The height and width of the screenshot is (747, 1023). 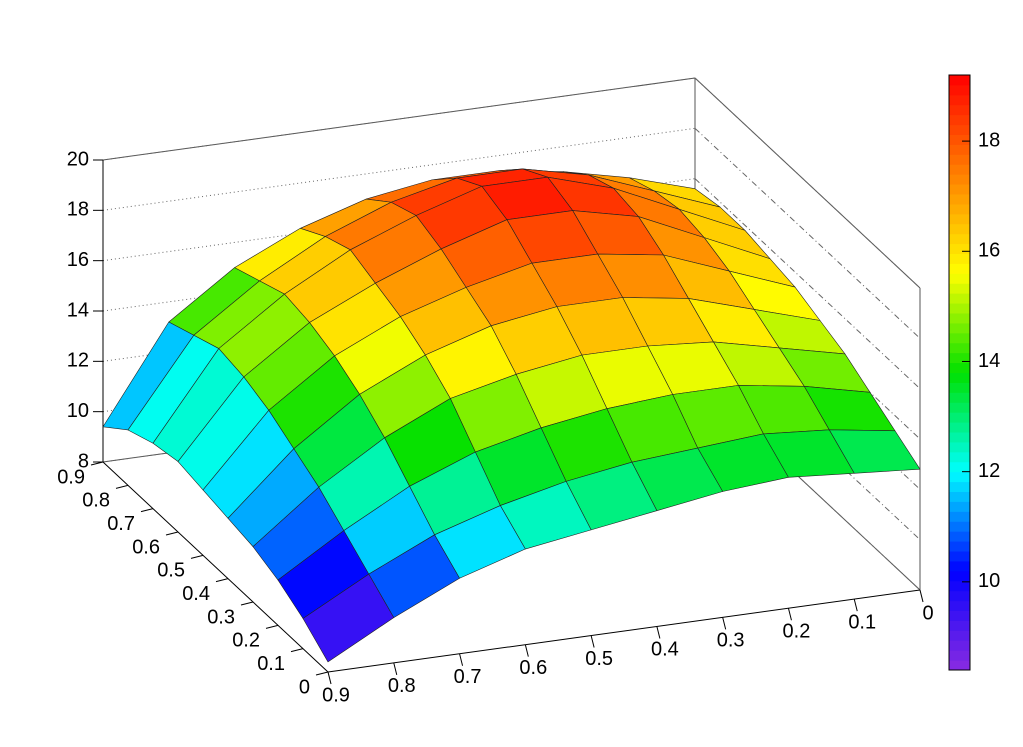 What do you see at coordinates (71, 477) in the screenshot?
I see `y-tick-label: 0.9` at bounding box center [71, 477].